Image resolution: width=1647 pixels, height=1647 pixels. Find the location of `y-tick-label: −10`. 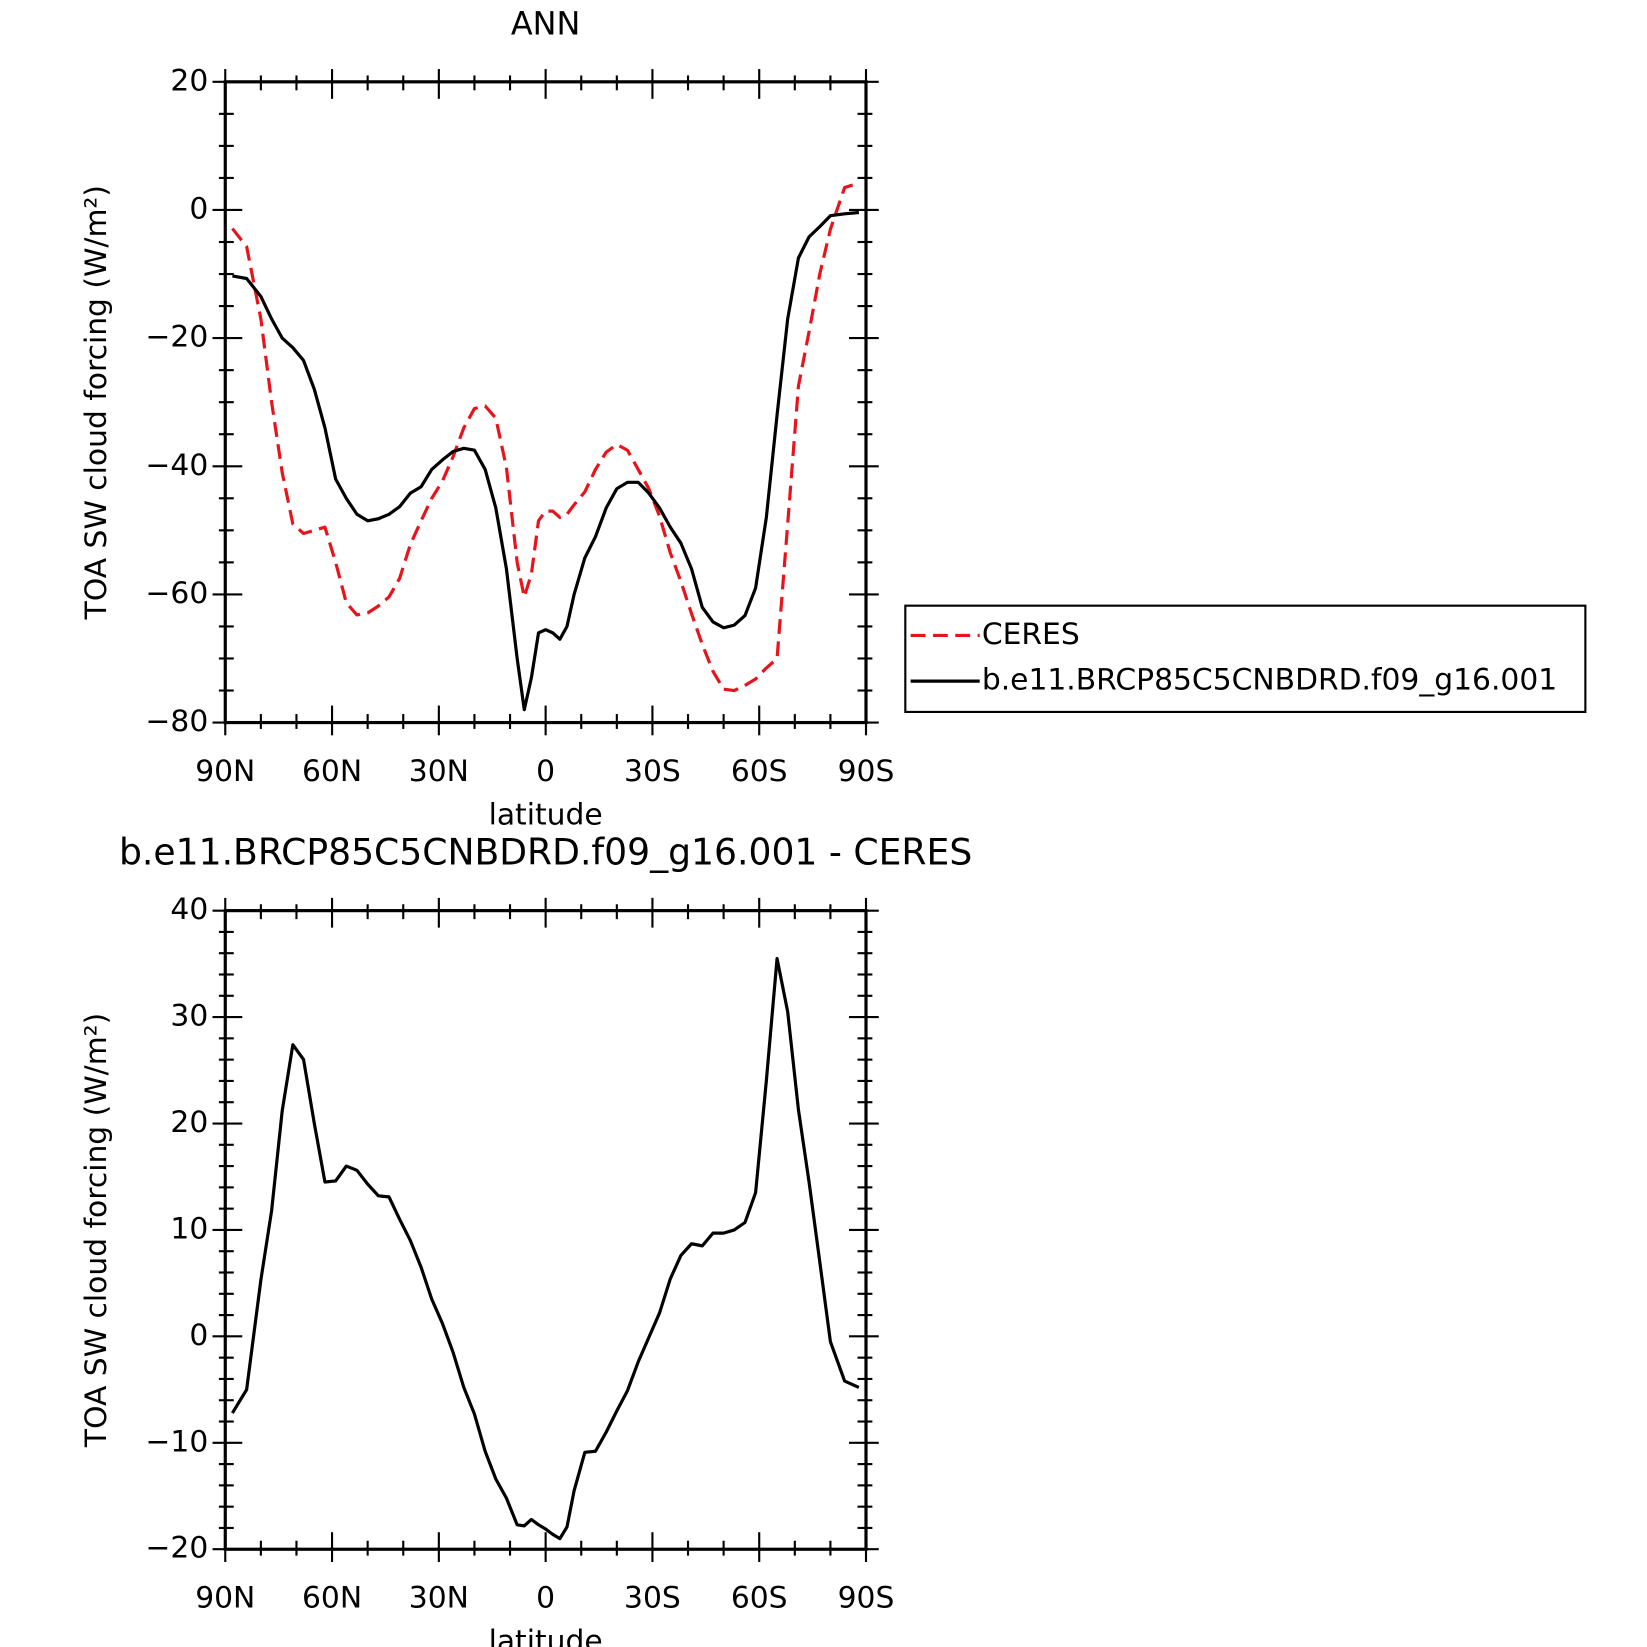

y-tick-label: −10 is located at coordinates (176, 1441).